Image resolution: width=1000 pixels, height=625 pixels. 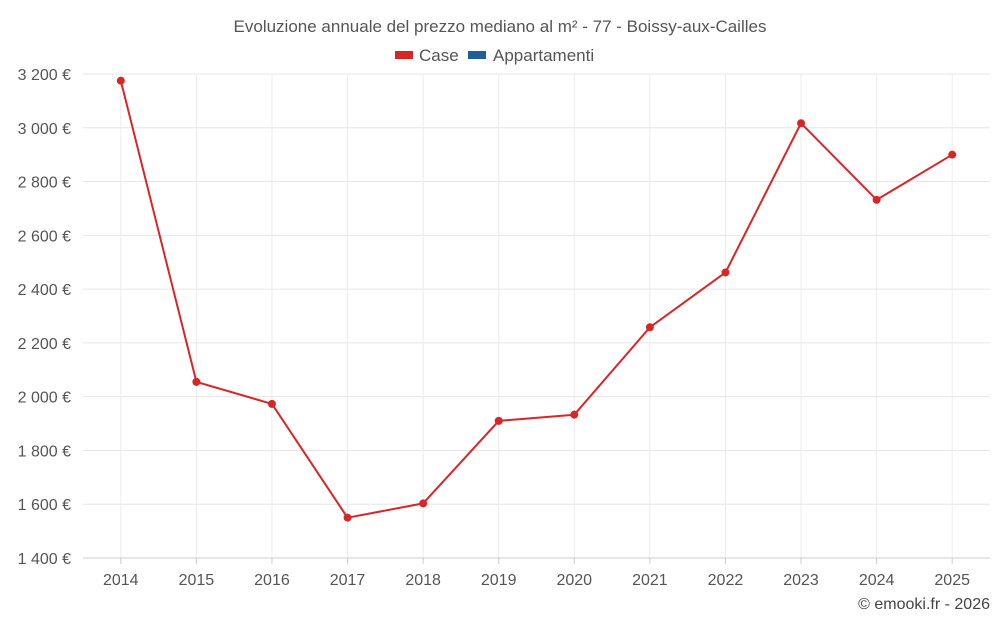 What do you see at coordinates (197, 580) in the screenshot?
I see `x-tick-label: 2015` at bounding box center [197, 580].